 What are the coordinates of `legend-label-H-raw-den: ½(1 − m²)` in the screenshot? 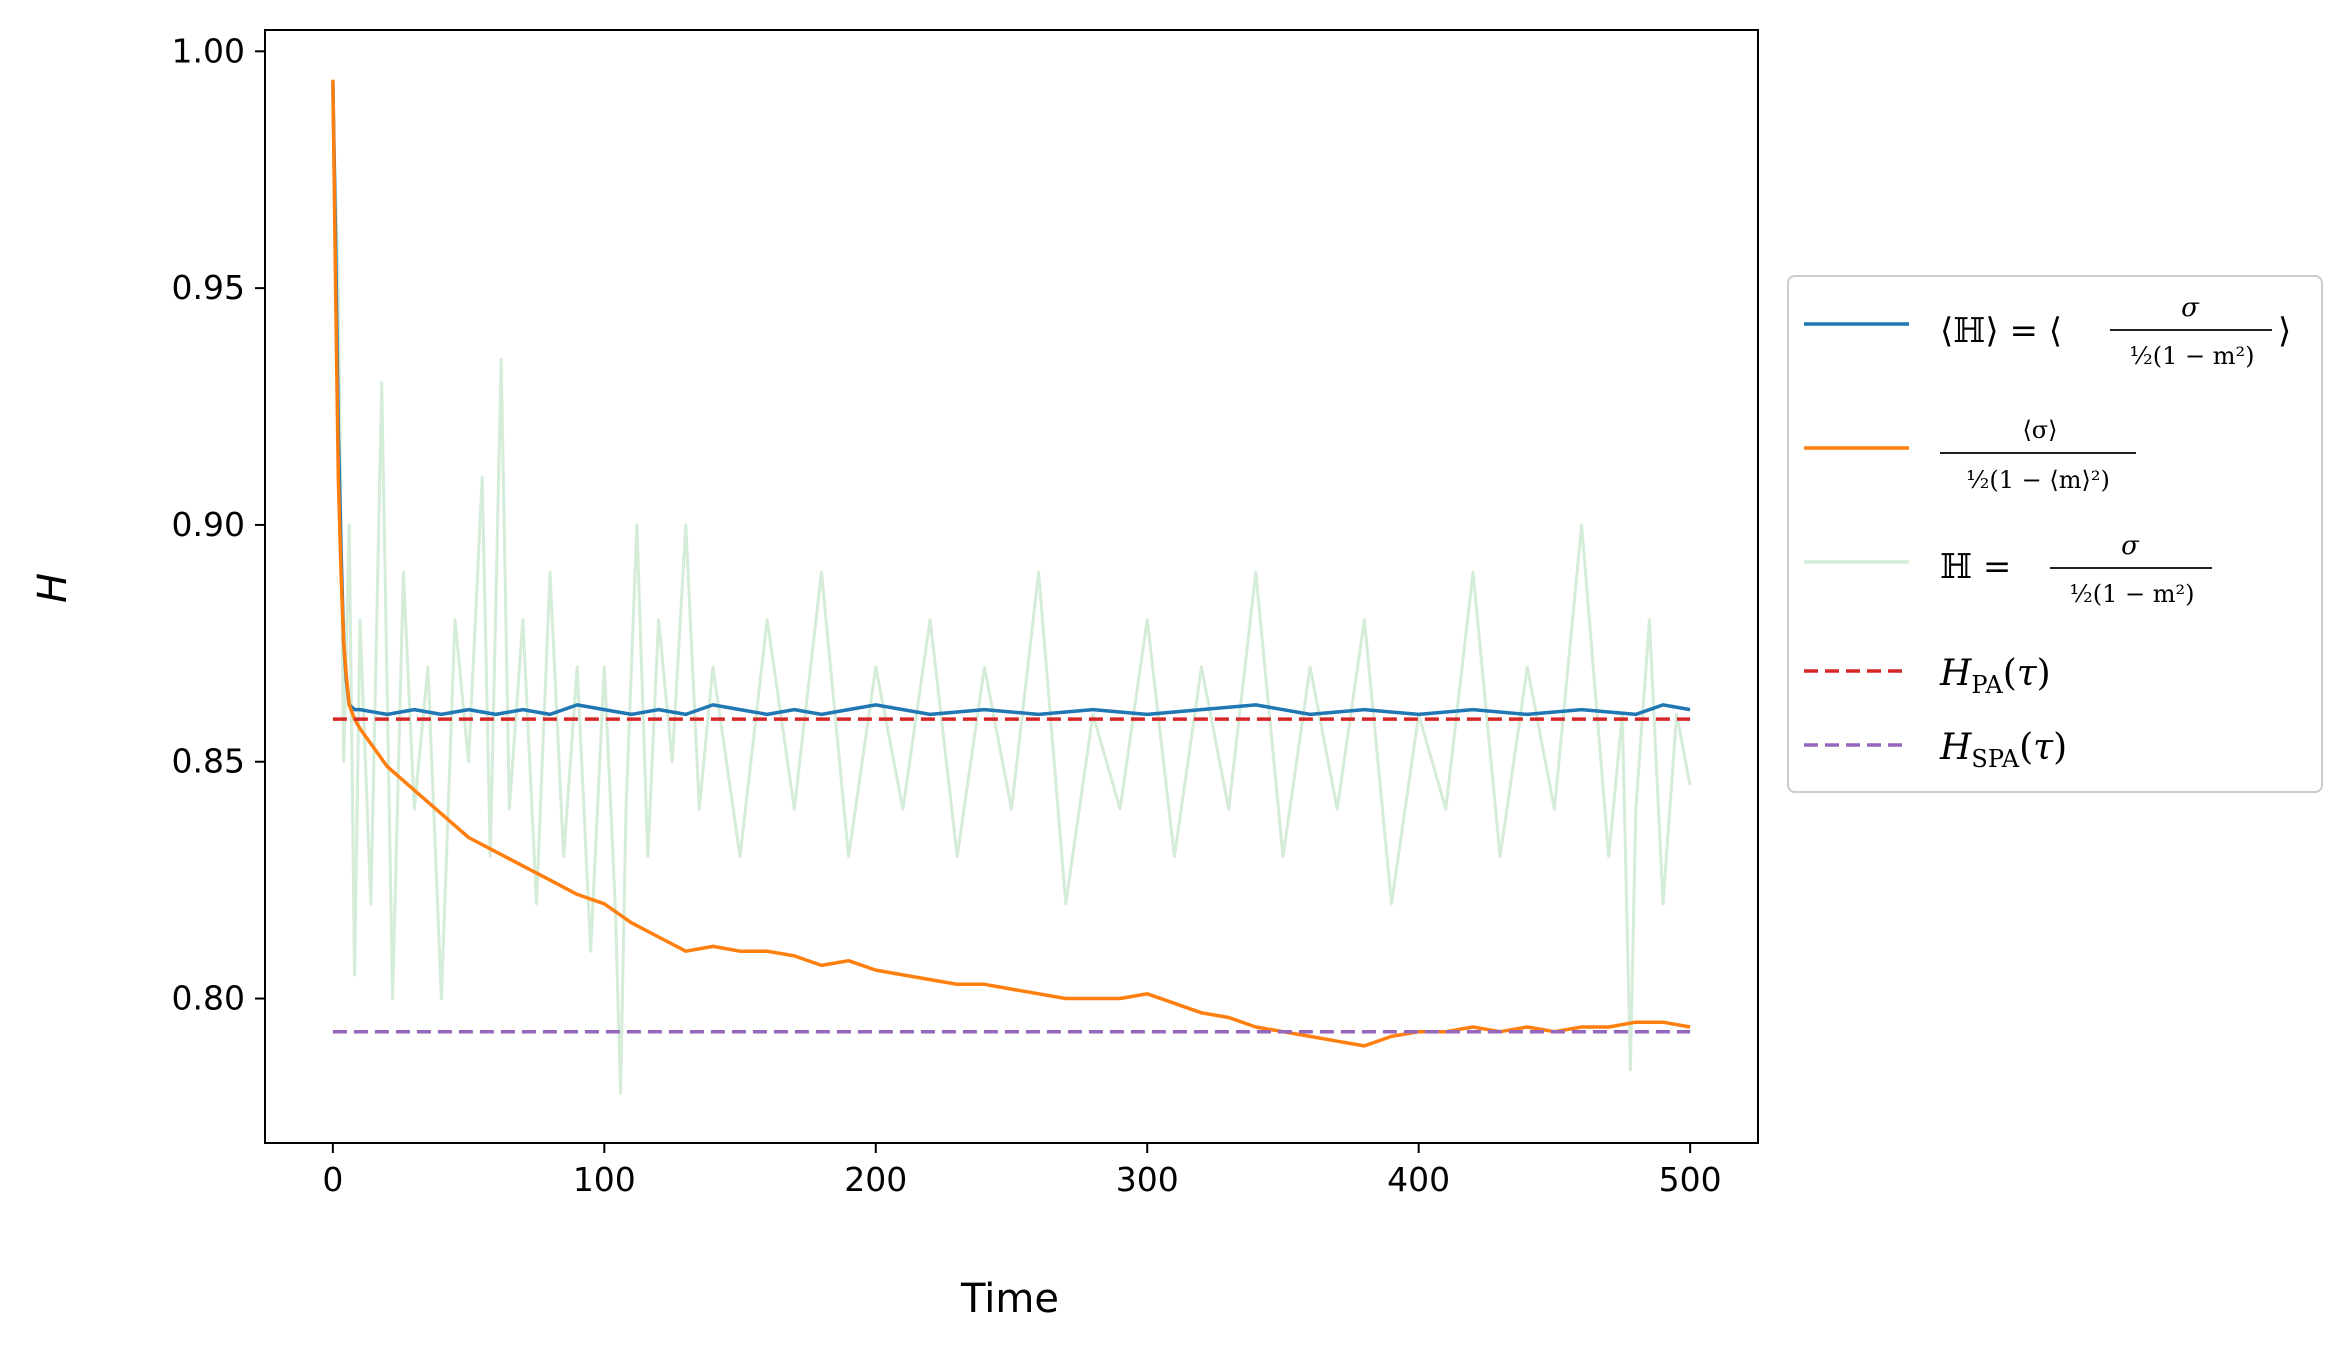 It's located at (2131, 594).